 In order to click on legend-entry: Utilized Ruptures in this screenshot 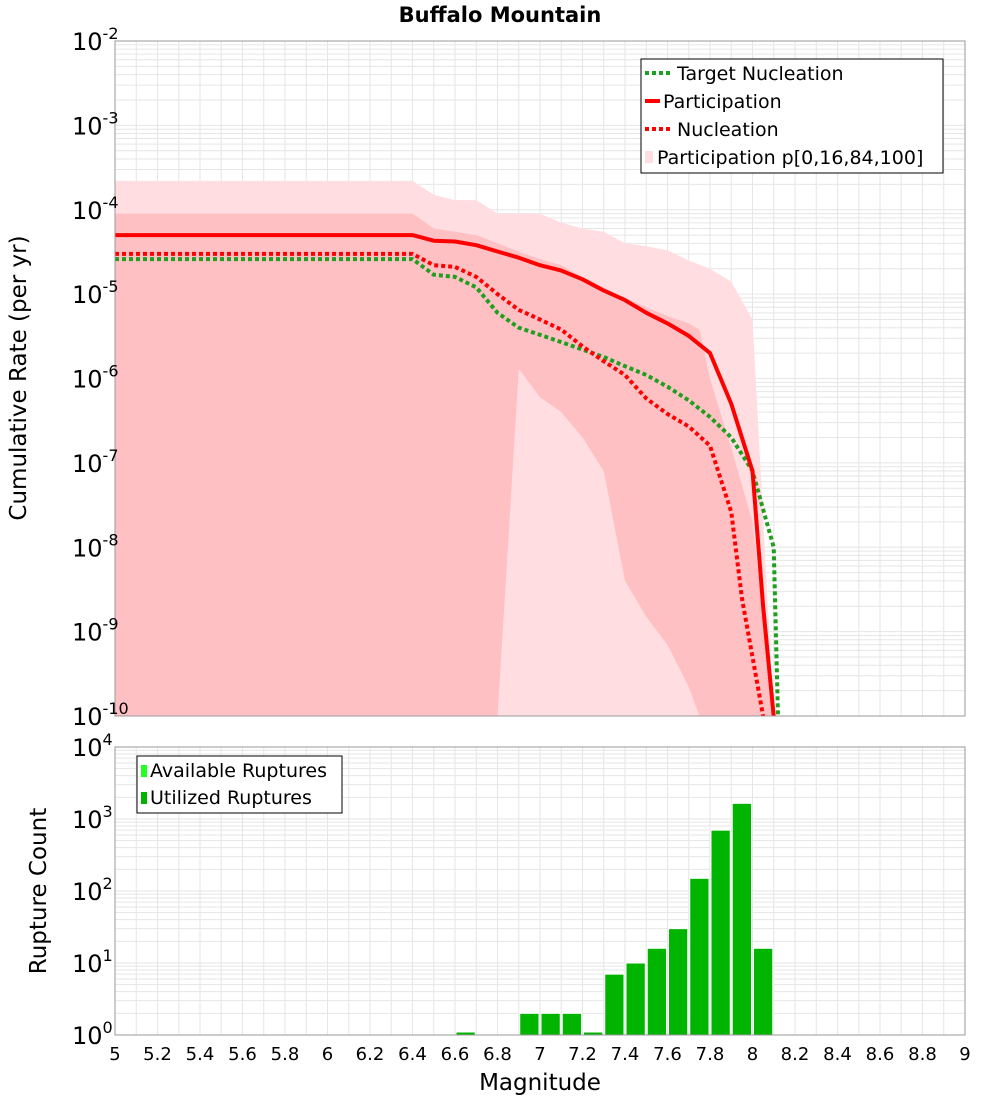, I will do `click(231, 798)`.